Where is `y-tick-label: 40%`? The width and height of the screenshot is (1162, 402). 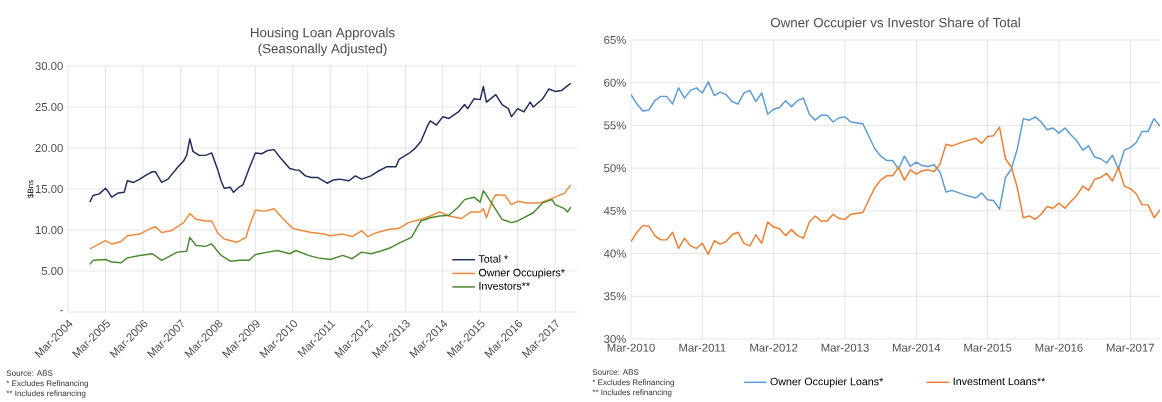
y-tick-label: 40% is located at coordinates (614, 253).